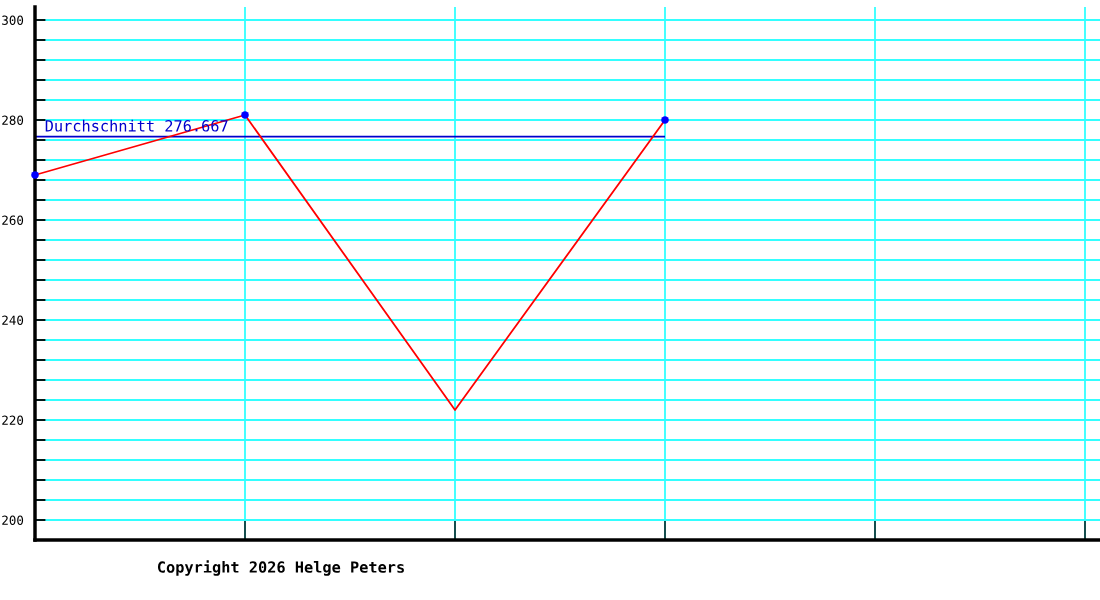 This screenshot has height=600, width=1100. What do you see at coordinates (13, 20) in the screenshot?
I see `y-tick-label: 300` at bounding box center [13, 20].